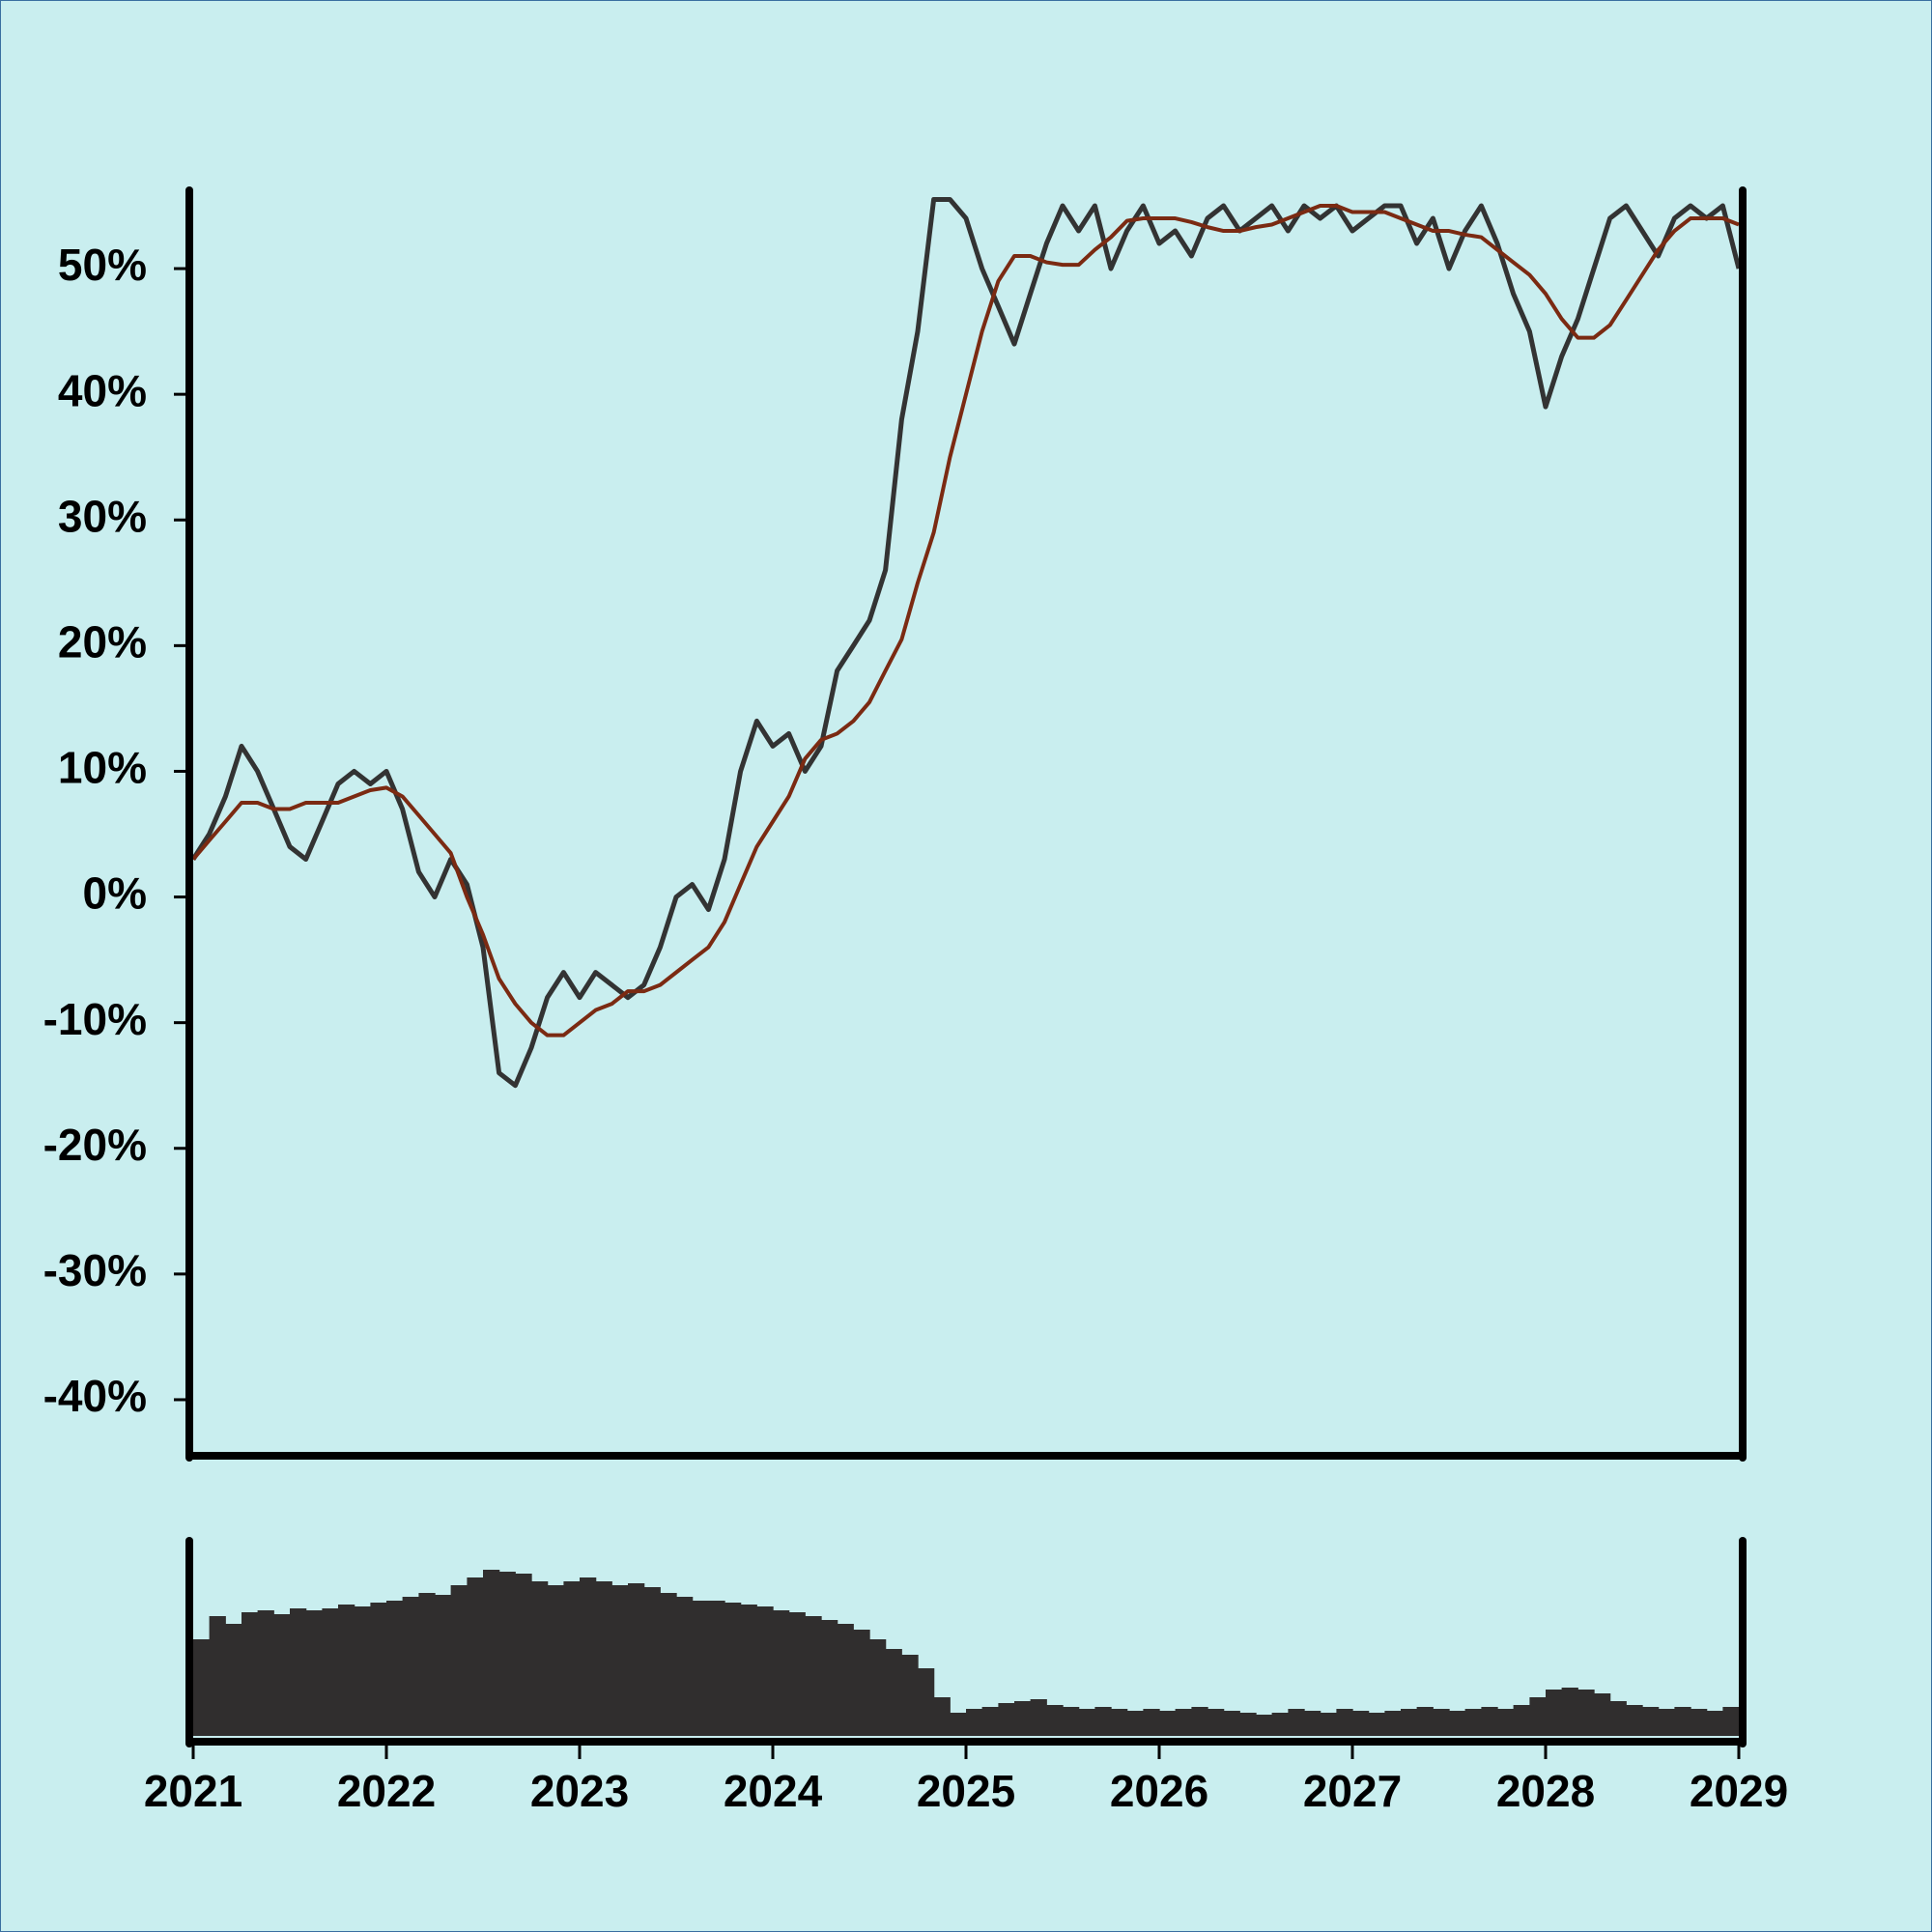 Image resolution: width=1932 pixels, height=1932 pixels. Describe the element at coordinates (95, 1396) in the screenshot. I see `y-tick-label: -40%` at that location.